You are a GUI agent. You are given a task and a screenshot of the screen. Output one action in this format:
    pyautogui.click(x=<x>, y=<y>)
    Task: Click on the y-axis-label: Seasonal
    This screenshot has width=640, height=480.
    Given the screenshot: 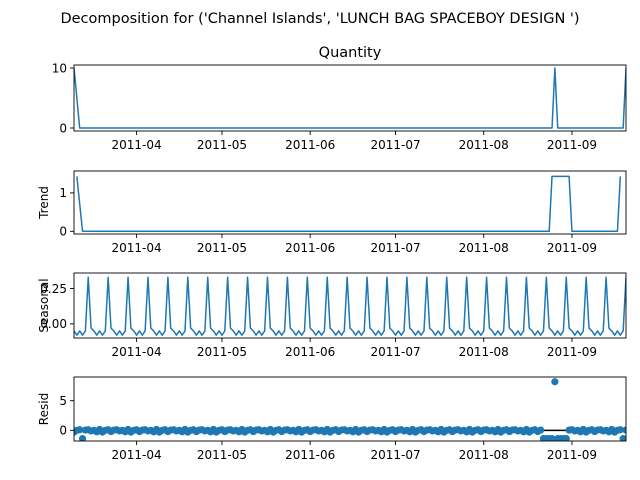 What is the action you would take?
    pyautogui.click(x=44, y=305)
    